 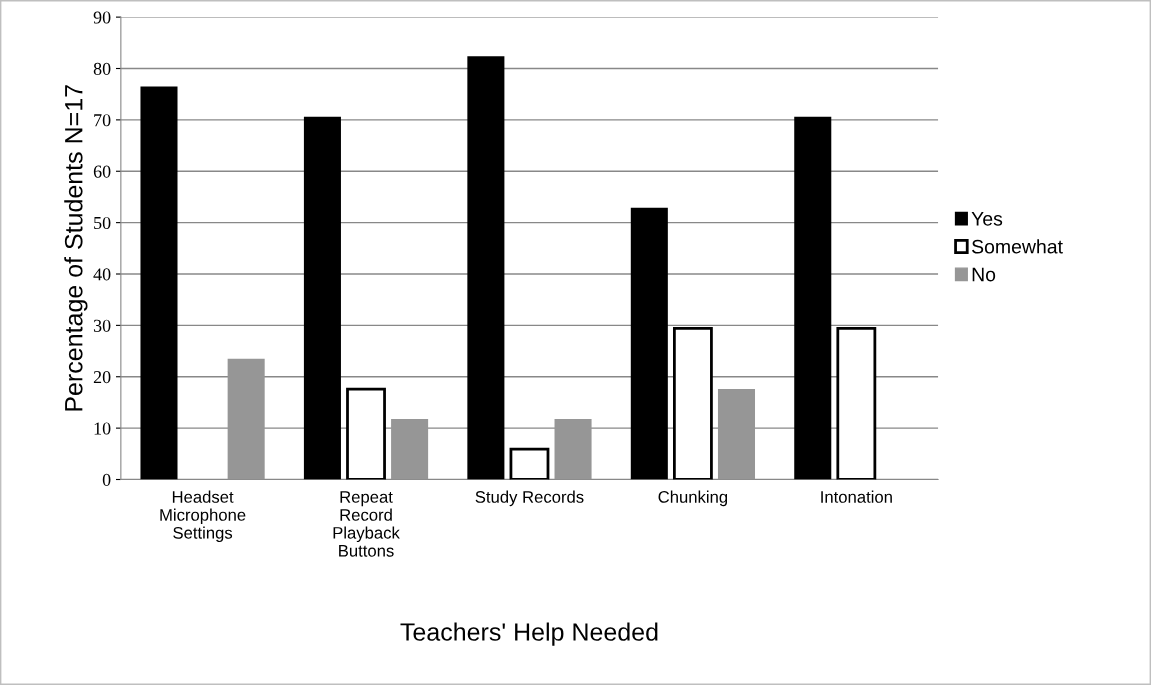 I want to click on x-tick-label: Chunking, so click(x=693, y=498).